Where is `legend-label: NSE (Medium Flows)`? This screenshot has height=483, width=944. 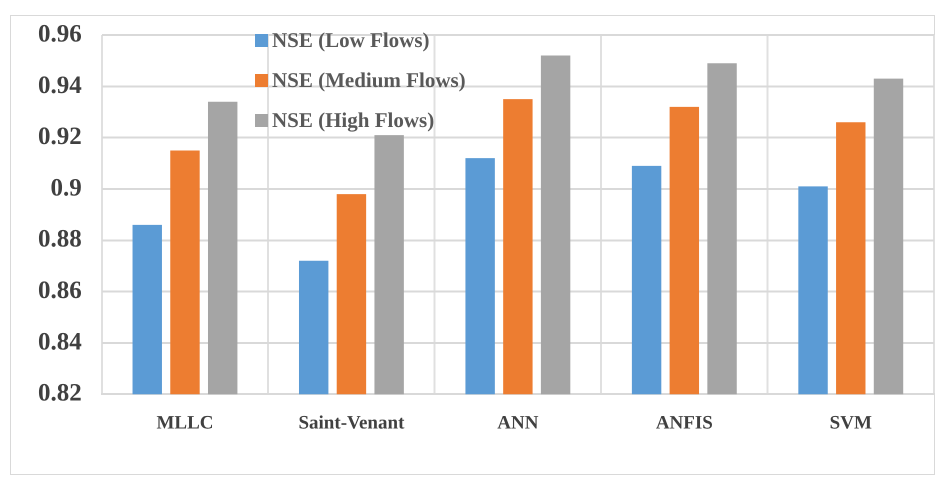
legend-label: NSE (Medium Flows) is located at coordinates (369, 80).